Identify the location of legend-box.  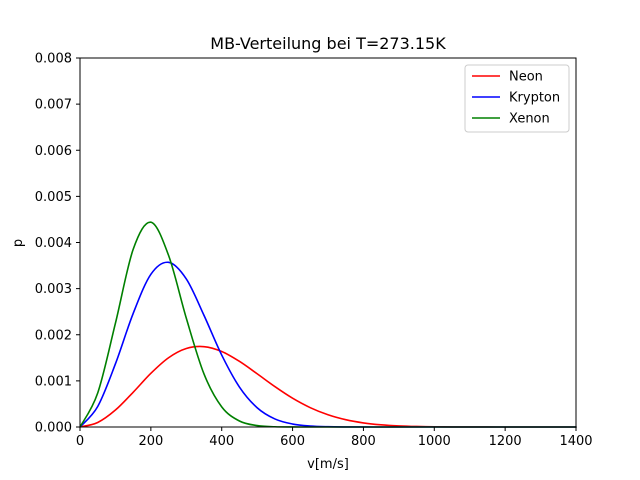
(517, 98).